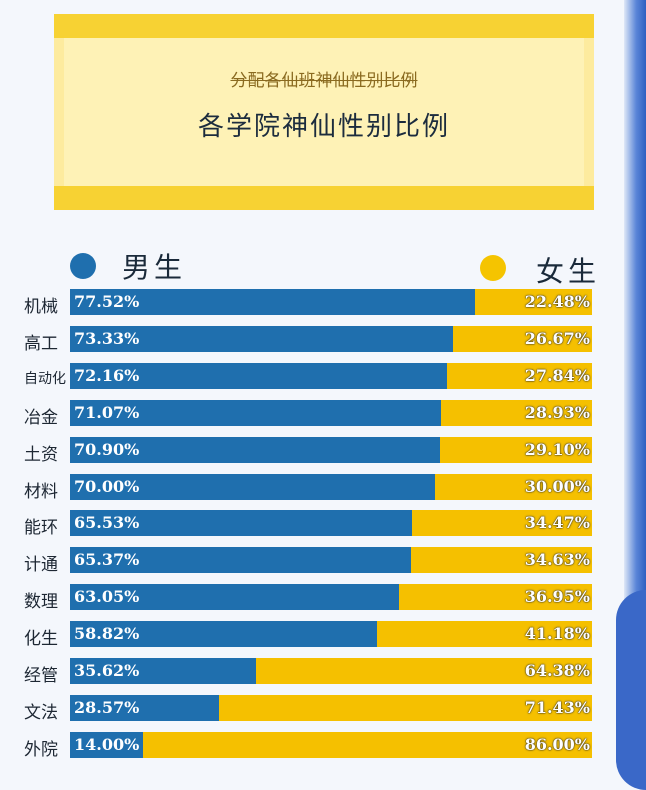 This screenshot has width=646, height=790. I want to click on bar-row: 经管 35.62% 64.38%, so click(323, 672).